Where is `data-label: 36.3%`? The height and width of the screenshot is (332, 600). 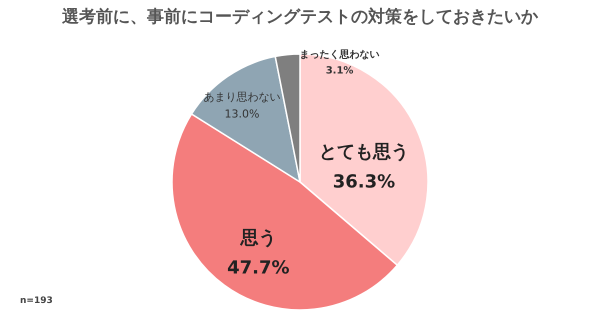
data-label: 36.3% is located at coordinates (364, 182).